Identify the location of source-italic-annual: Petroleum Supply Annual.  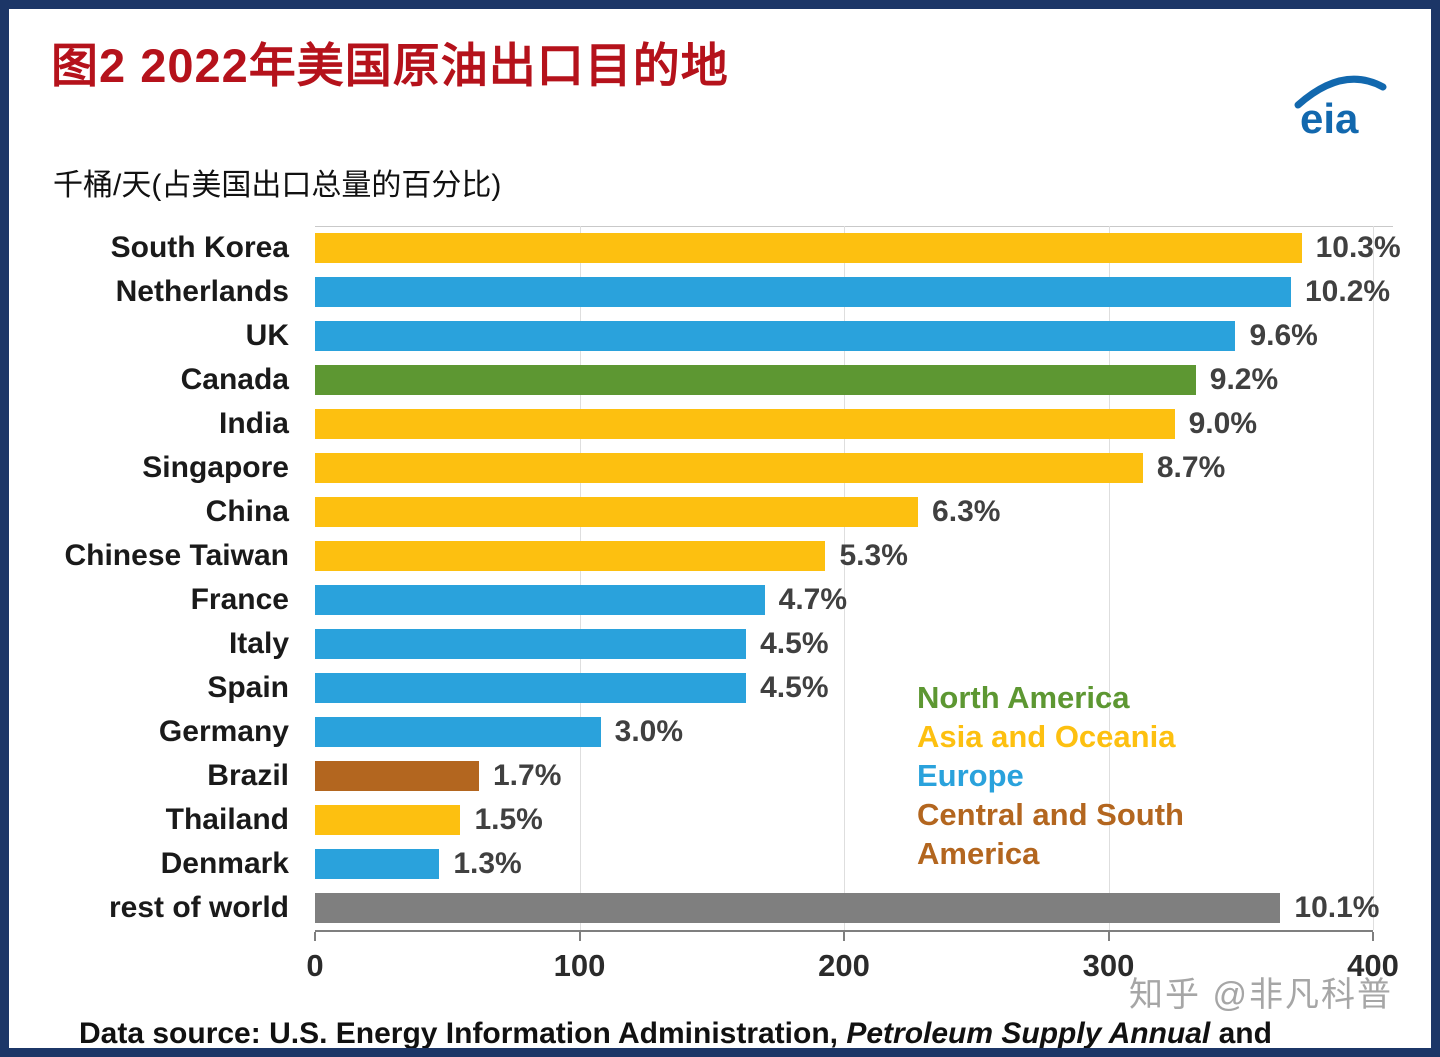
(1028, 1033).